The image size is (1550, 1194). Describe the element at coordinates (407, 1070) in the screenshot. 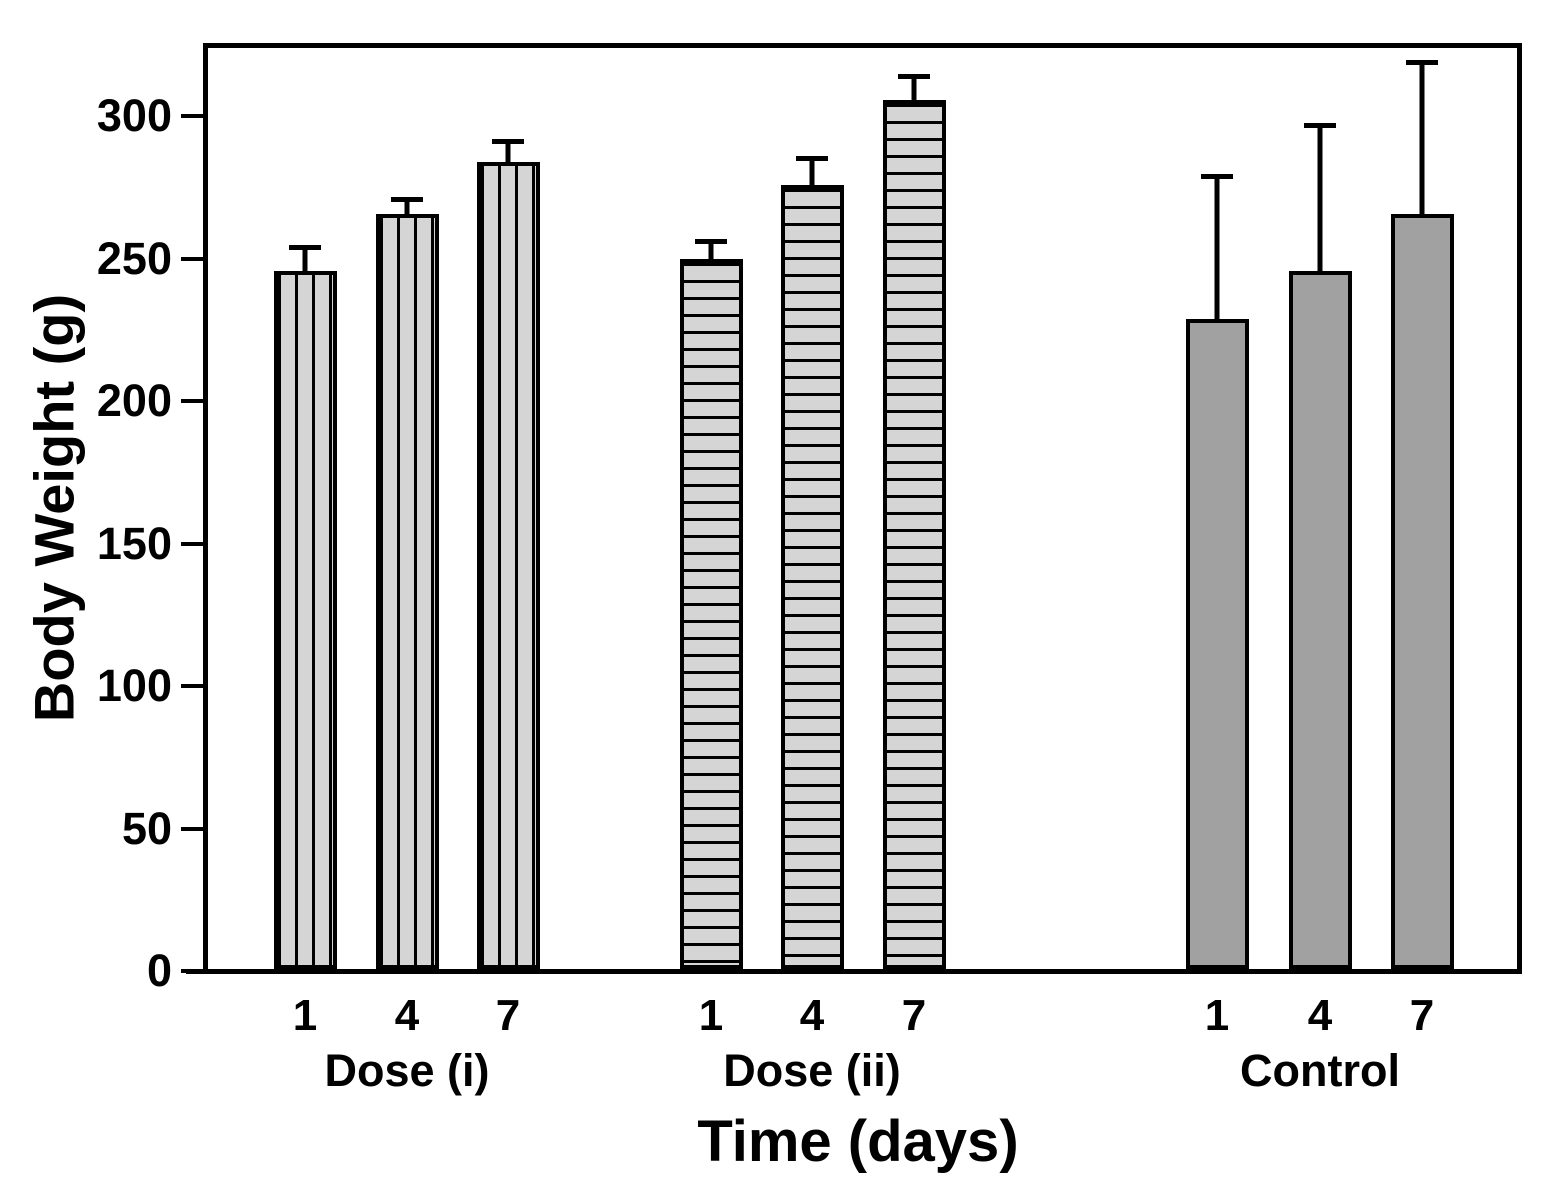

I see `group-label-dose-i-: Dose (i)` at that location.